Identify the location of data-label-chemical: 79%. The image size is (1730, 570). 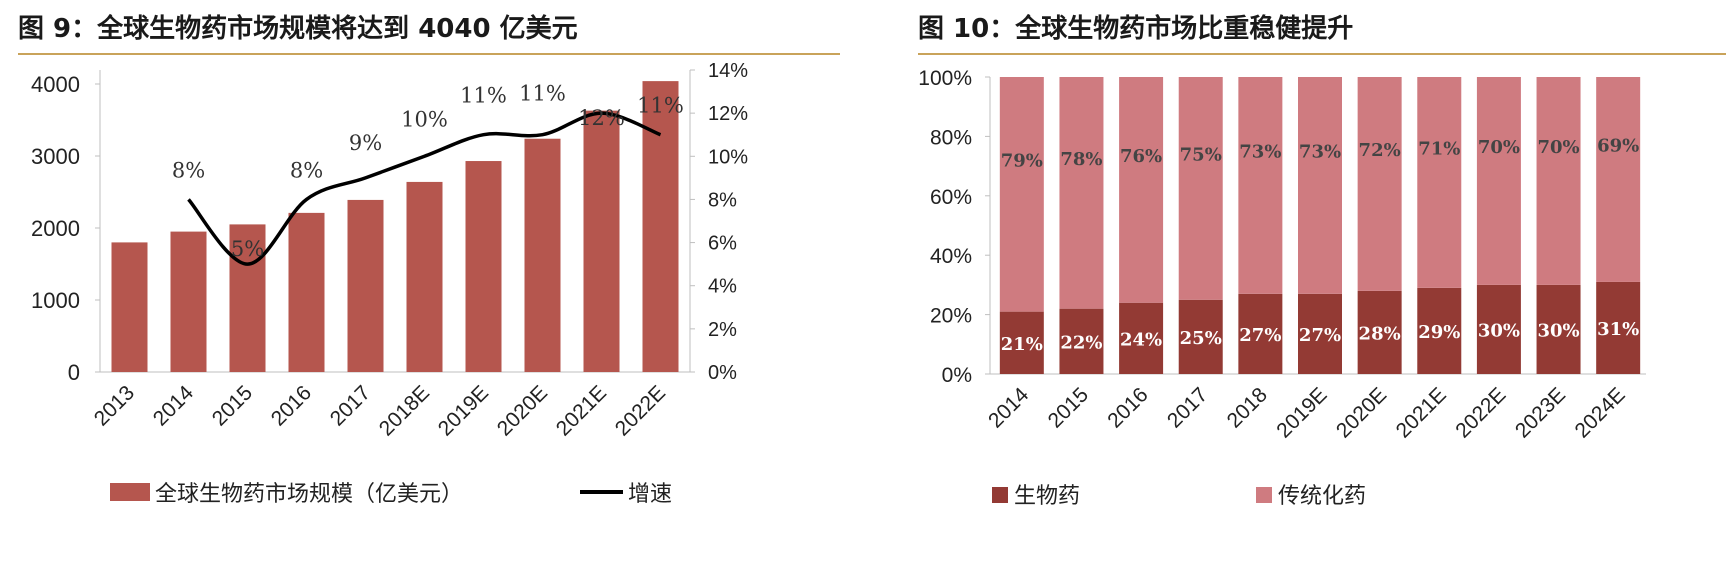
(1022, 160).